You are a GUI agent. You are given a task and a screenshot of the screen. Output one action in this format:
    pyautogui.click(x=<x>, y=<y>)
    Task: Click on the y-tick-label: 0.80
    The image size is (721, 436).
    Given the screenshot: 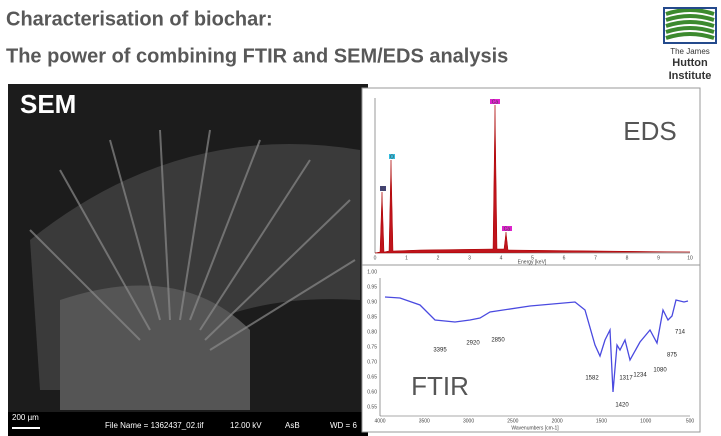 What is the action you would take?
    pyautogui.click(x=372, y=332)
    